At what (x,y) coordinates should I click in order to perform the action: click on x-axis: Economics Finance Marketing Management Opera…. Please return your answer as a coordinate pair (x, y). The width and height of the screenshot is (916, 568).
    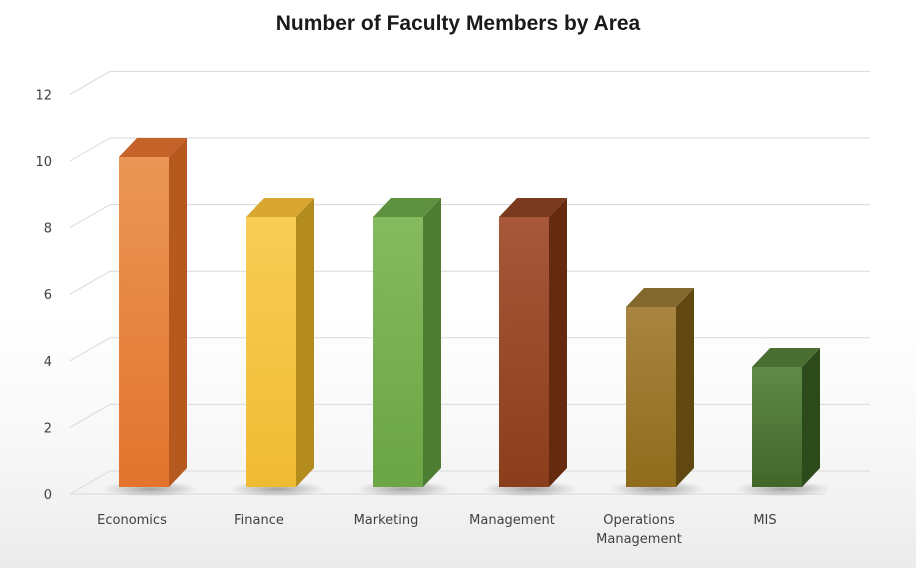
    Looking at the image, I should click on (437, 530).